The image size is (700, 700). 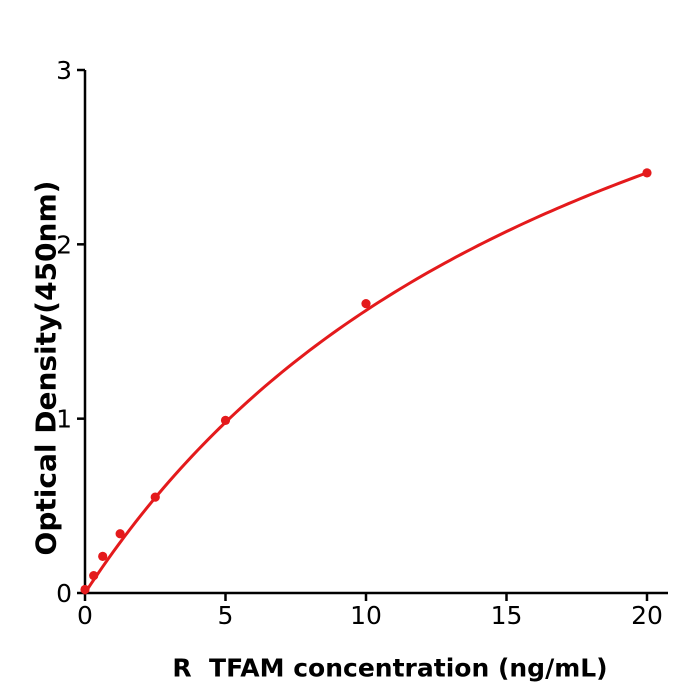 What do you see at coordinates (390, 668) in the screenshot?
I see `x-axis-label: R TFAM concentration (ng/mL)` at bounding box center [390, 668].